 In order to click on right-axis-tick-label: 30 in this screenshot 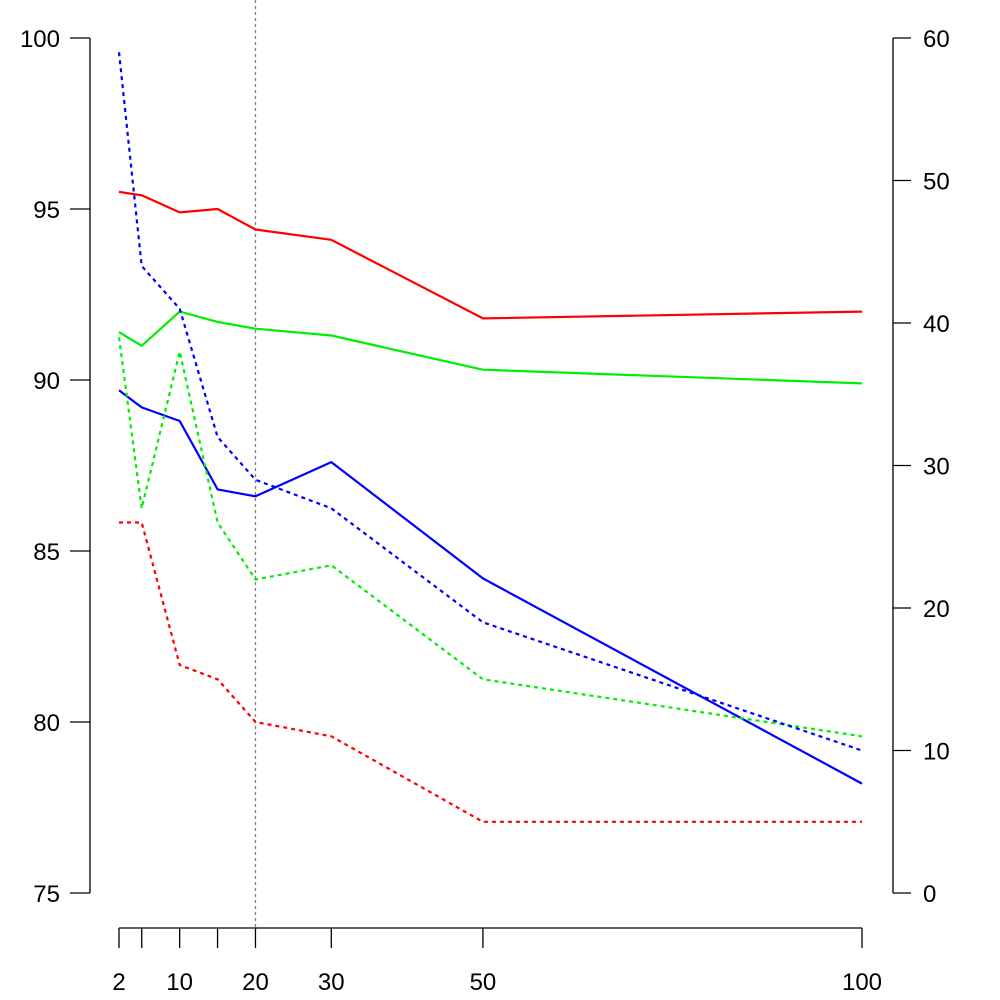, I will do `click(936, 467)`.